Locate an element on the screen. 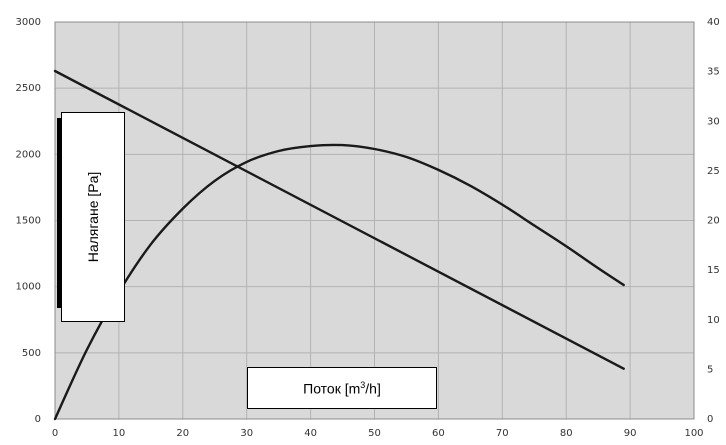 This screenshot has height=445, width=726. x-tick-label: 20 is located at coordinates (182, 433).